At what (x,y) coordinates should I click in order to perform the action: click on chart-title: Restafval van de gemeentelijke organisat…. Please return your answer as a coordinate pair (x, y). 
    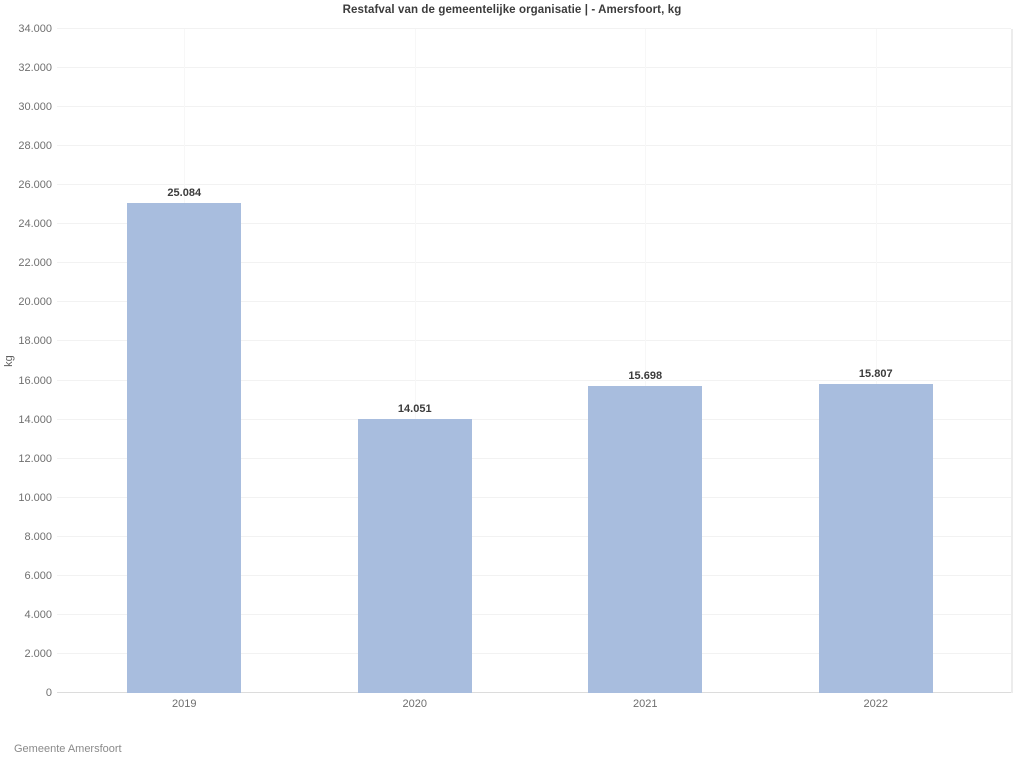
    Looking at the image, I should click on (512, 10).